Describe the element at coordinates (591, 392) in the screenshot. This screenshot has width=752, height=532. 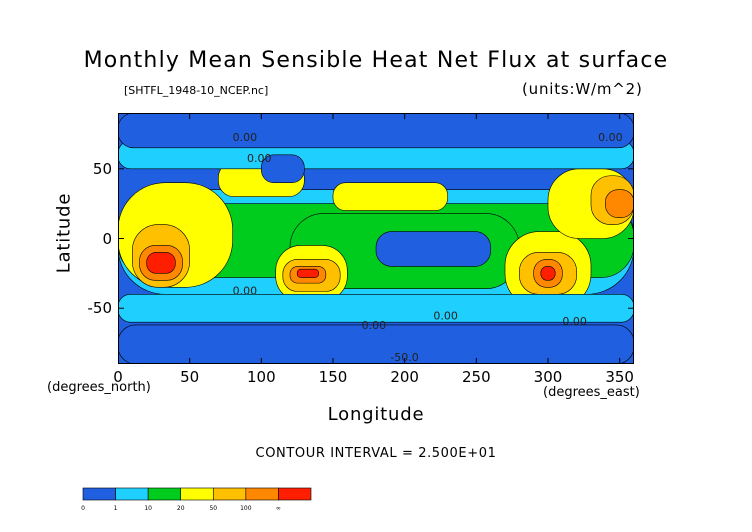
I see `x-axis-unit: (degrees_east)` at that location.